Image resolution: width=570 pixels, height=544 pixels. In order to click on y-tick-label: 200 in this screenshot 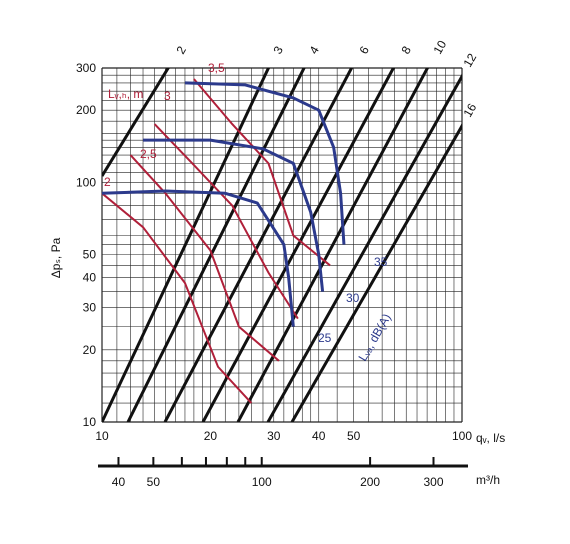, I will do `click(86, 110)`.